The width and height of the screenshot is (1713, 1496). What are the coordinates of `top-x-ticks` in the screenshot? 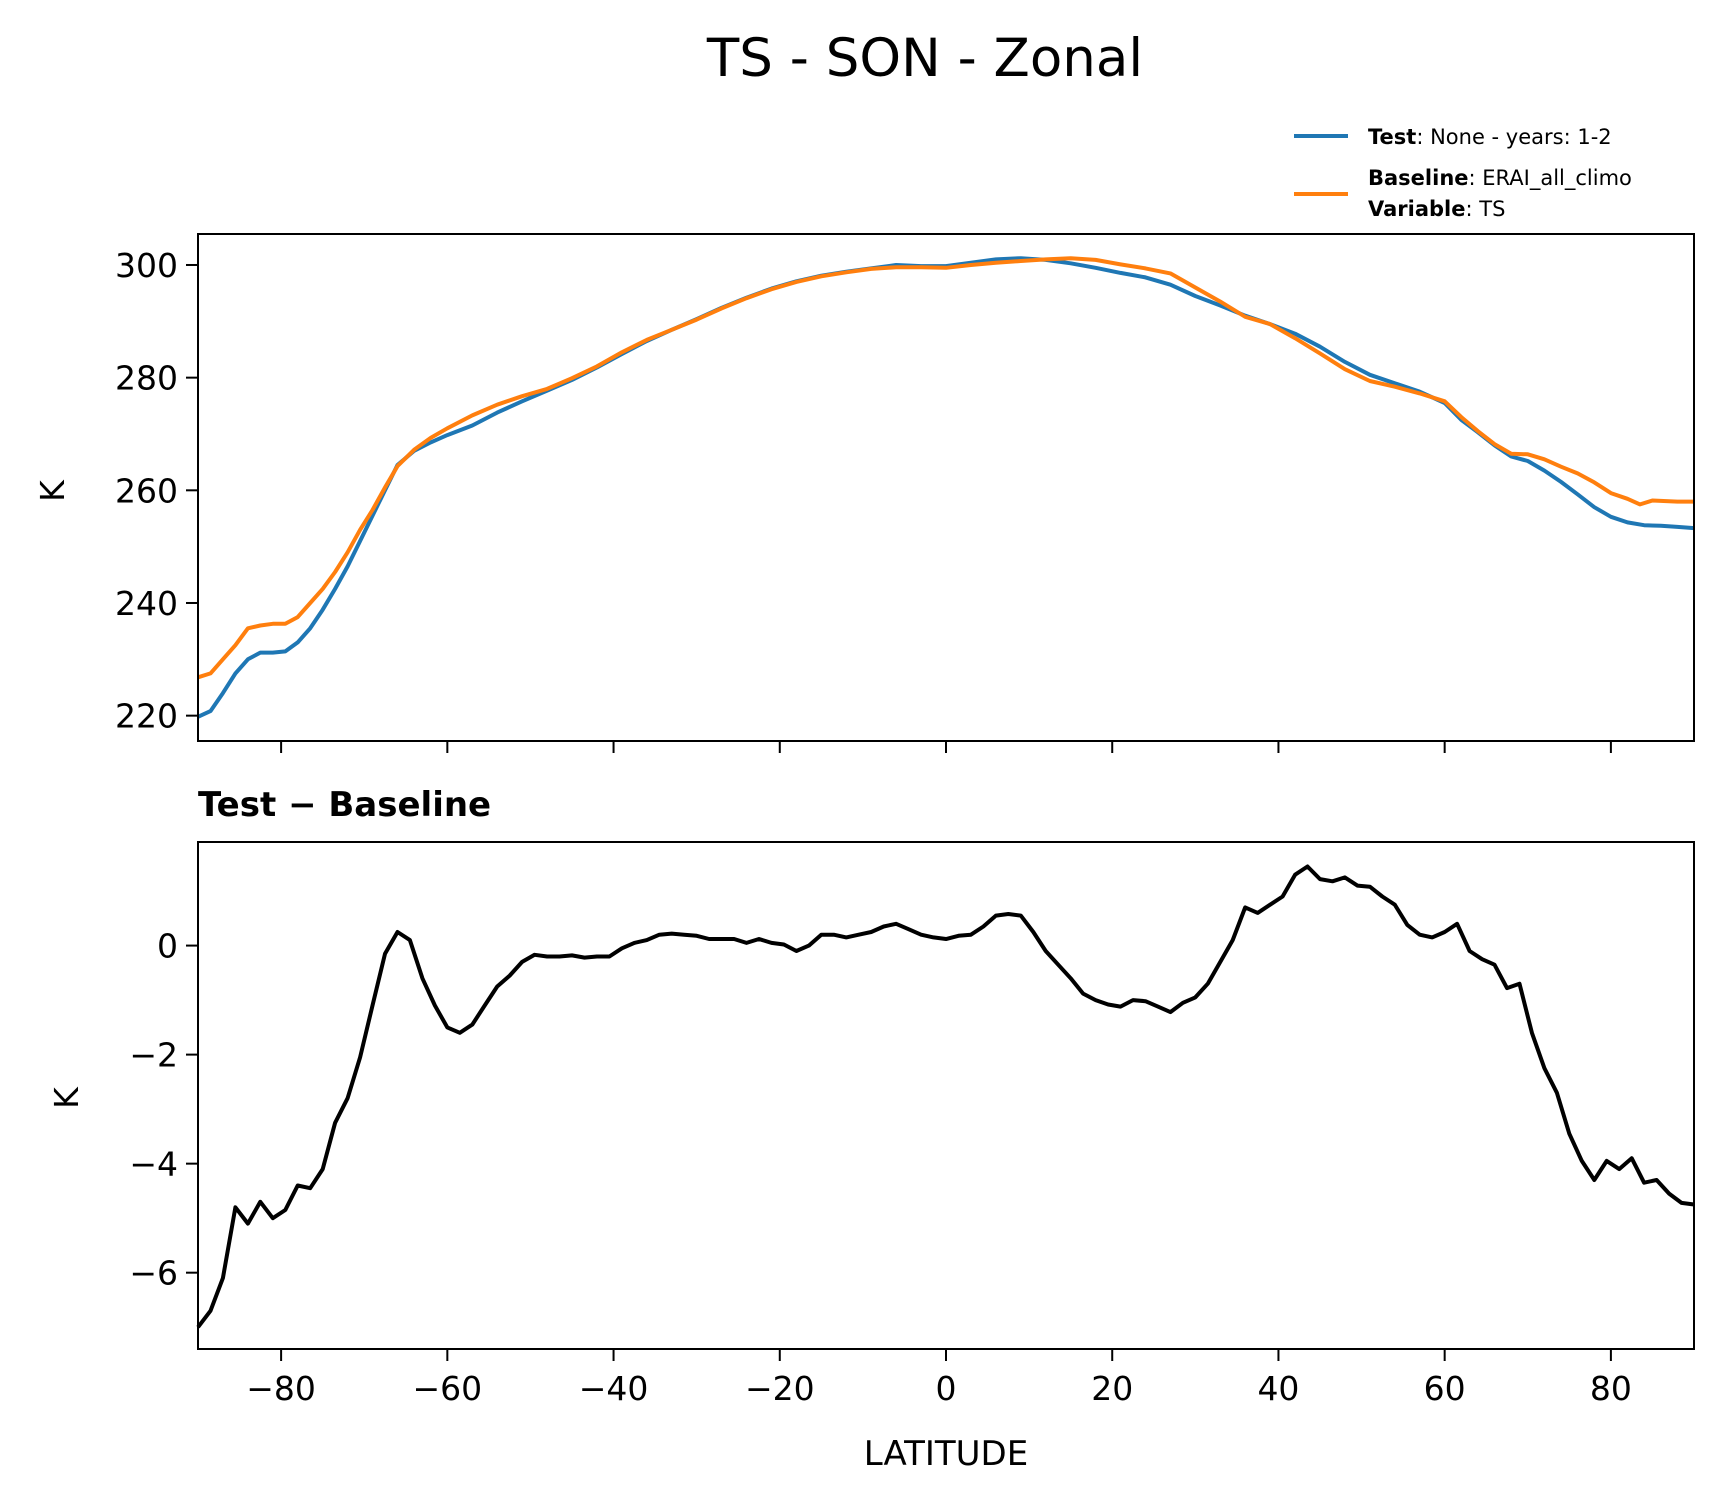 It's located at (946, 747).